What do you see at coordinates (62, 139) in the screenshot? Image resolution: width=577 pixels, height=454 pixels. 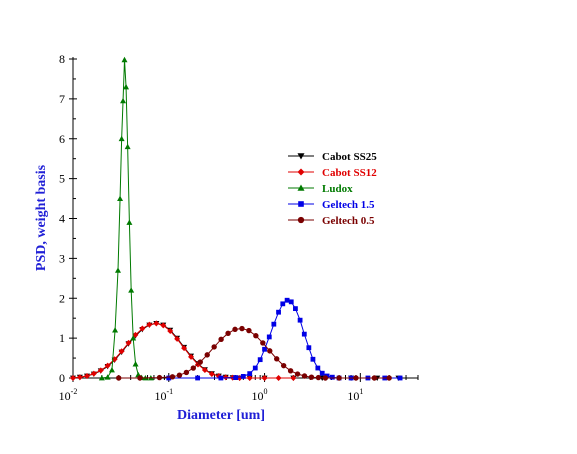 I see `y-tick-label: 6` at bounding box center [62, 139].